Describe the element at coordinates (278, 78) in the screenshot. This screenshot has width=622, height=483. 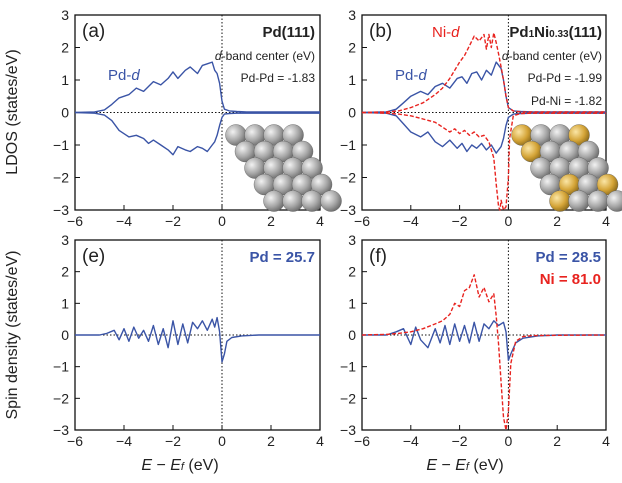
I see `annotation-pd-pd: Pd-Pd = -1.83` at that location.